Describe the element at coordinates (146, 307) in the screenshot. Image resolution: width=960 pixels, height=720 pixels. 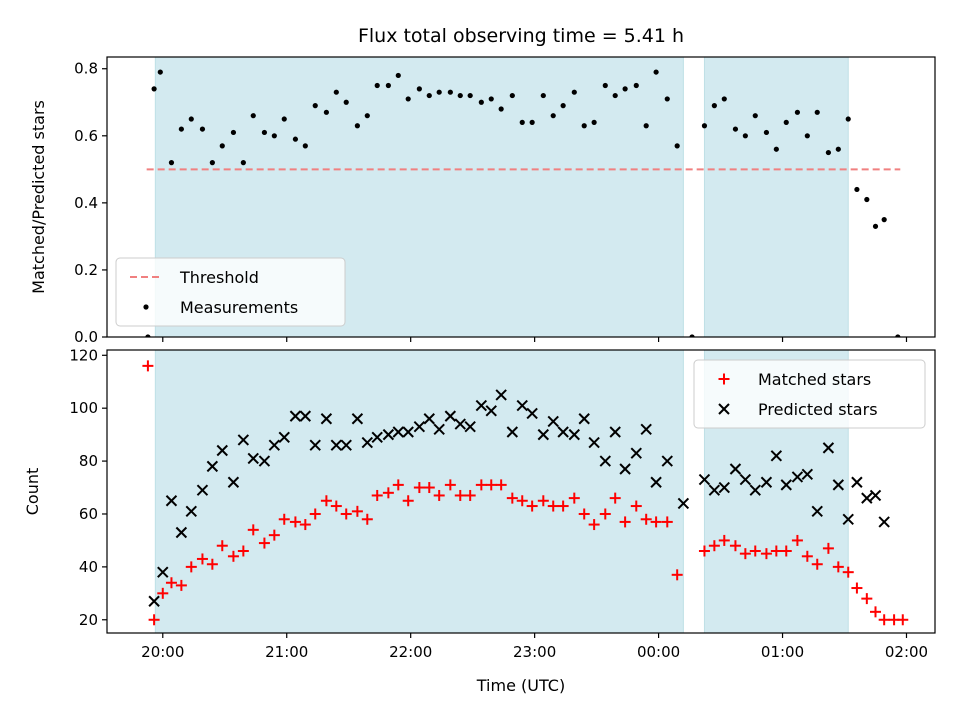
I see `legend-marker-swatch` at that location.